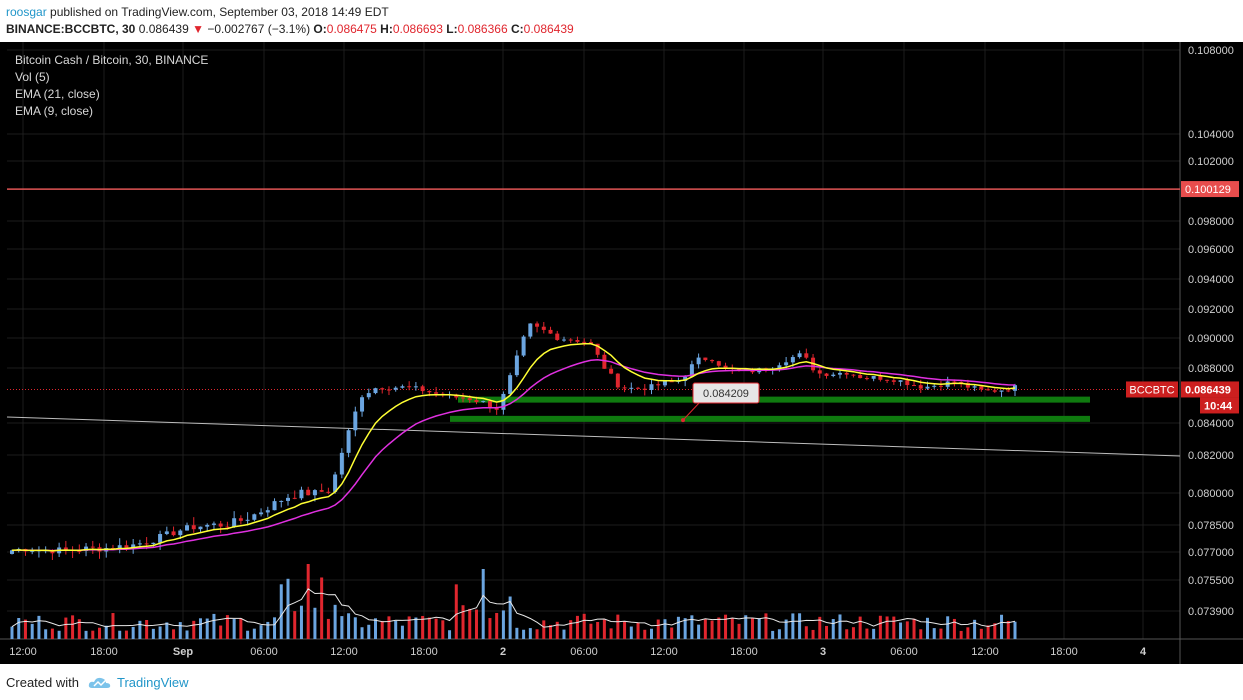 The image size is (1243, 700). Describe the element at coordinates (351, 29) in the screenshot. I see `open-value: 0.086475` at that location.